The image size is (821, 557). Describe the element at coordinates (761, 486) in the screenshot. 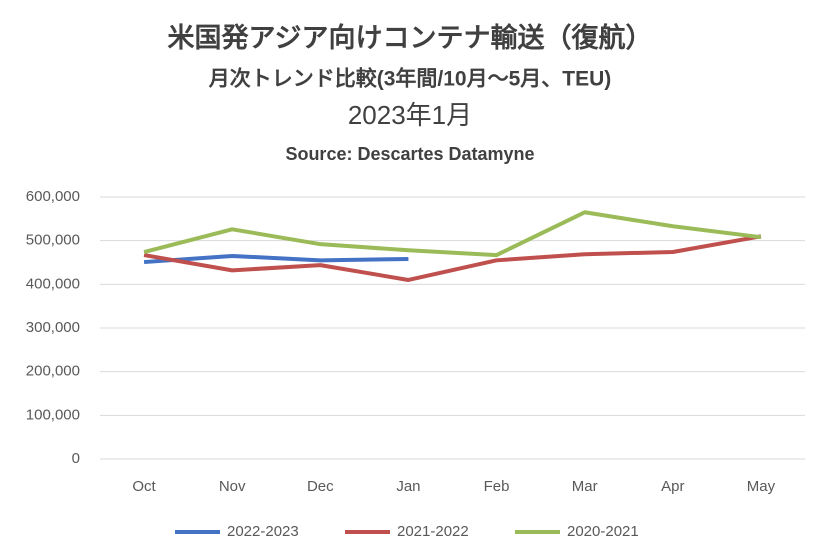

I see `x-tick-label: May` at that location.